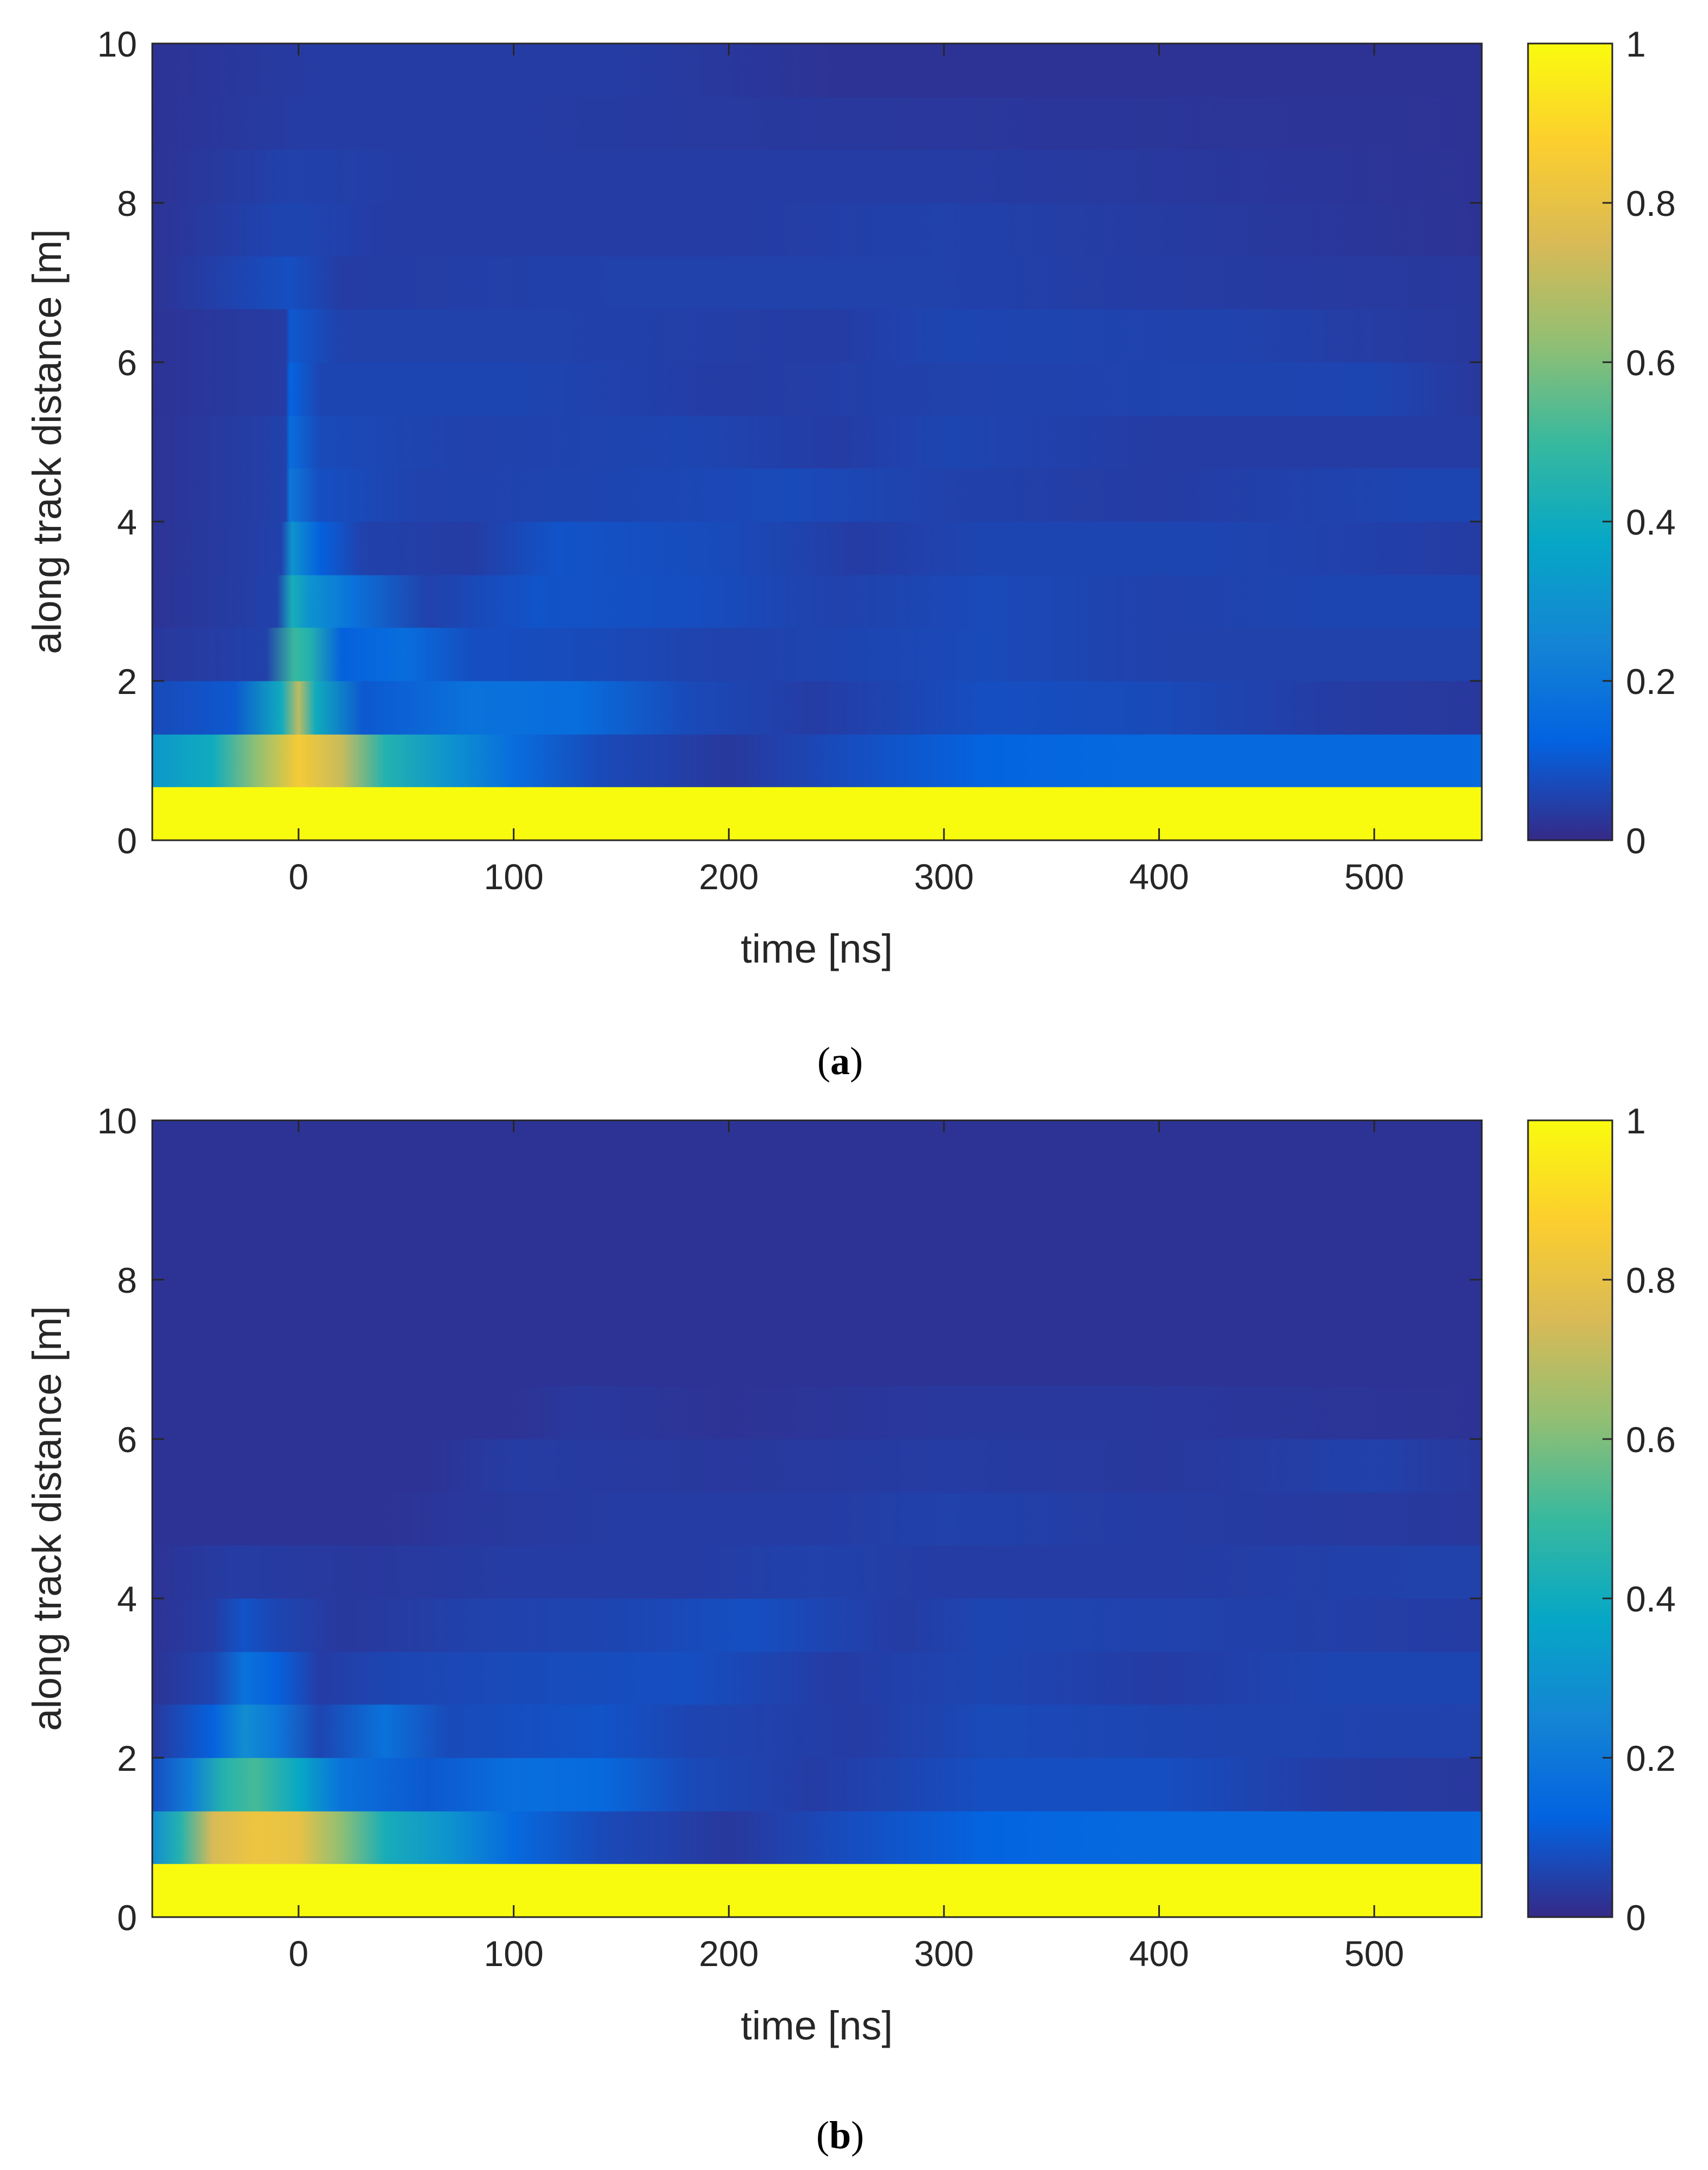  Describe the element at coordinates (840, 1061) in the screenshot. I see `panel-label-a: (a)` at that location.